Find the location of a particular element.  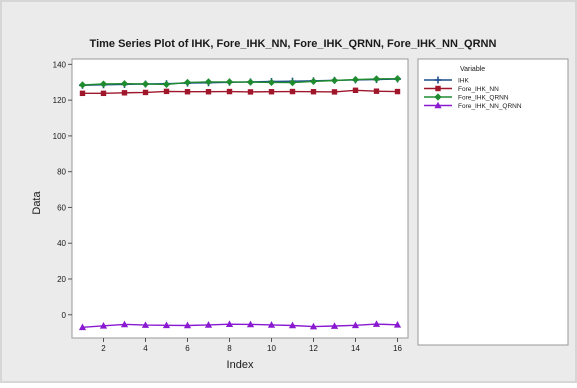

legend-item: Fore_IHK_QRNN is located at coordinates (466, 97).